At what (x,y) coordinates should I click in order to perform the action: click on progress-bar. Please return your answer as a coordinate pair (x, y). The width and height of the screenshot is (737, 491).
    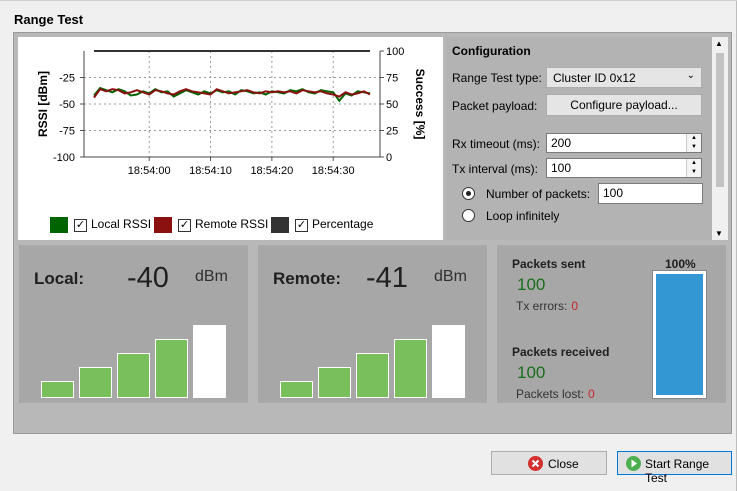
    Looking at the image, I should click on (679, 334).